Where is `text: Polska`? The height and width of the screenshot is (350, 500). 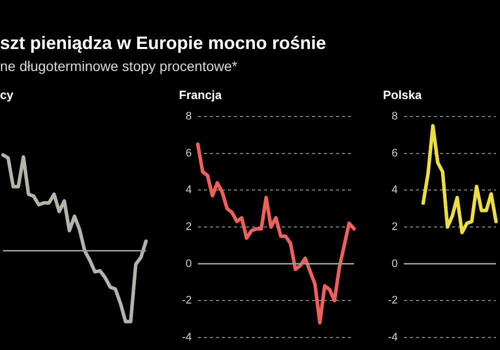 text: Polska is located at coordinates (402, 95).